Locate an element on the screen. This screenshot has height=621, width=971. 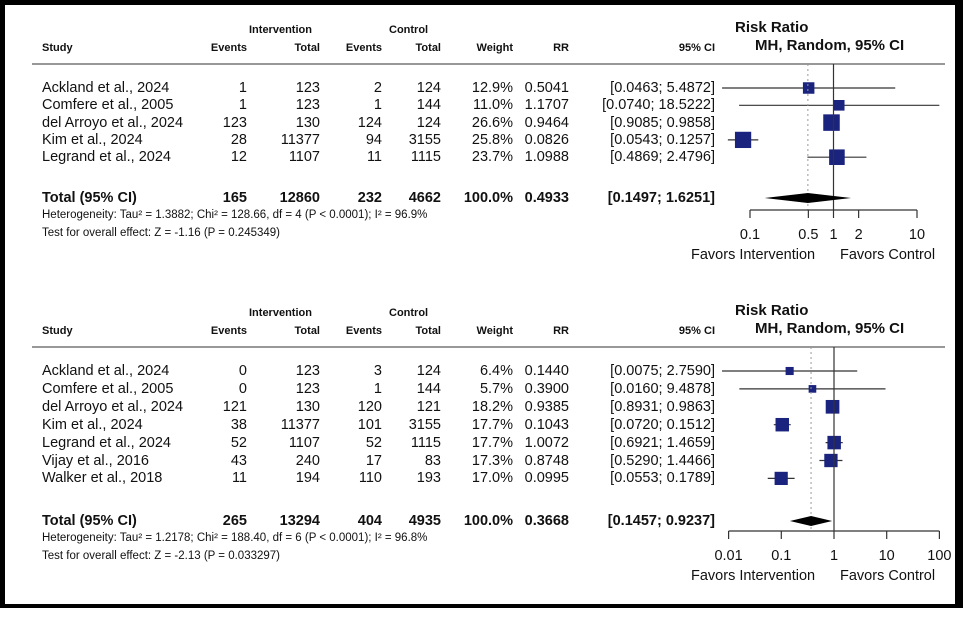
cell-ctl-events: 124 is located at coordinates (369, 122).